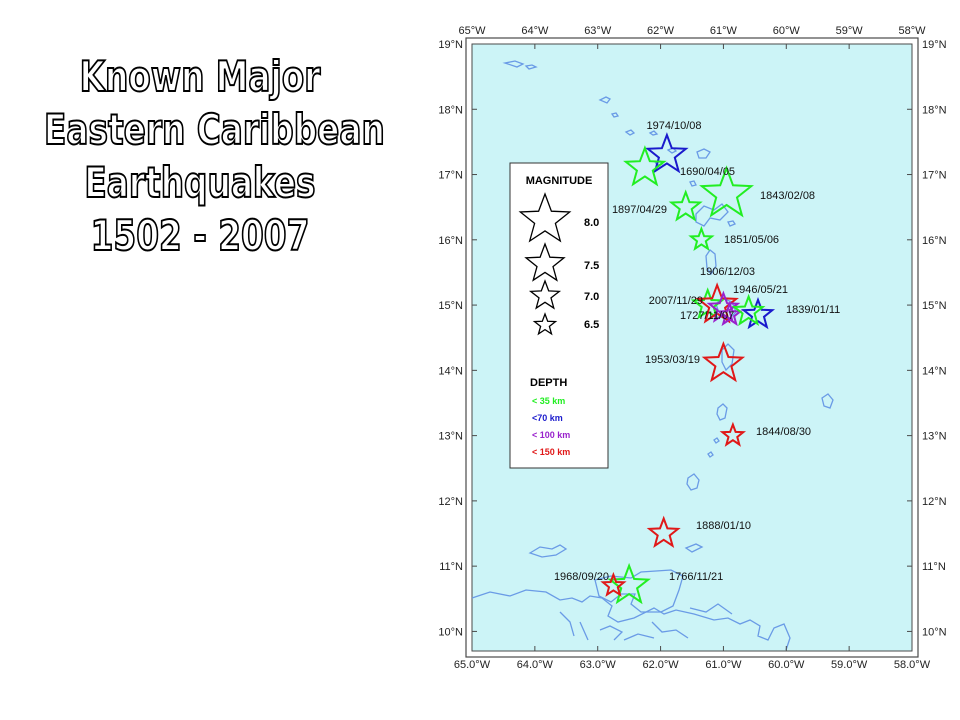 This screenshot has width=960, height=720. What do you see at coordinates (722, 412) in the screenshot?
I see `st-vincent-island` at bounding box center [722, 412].